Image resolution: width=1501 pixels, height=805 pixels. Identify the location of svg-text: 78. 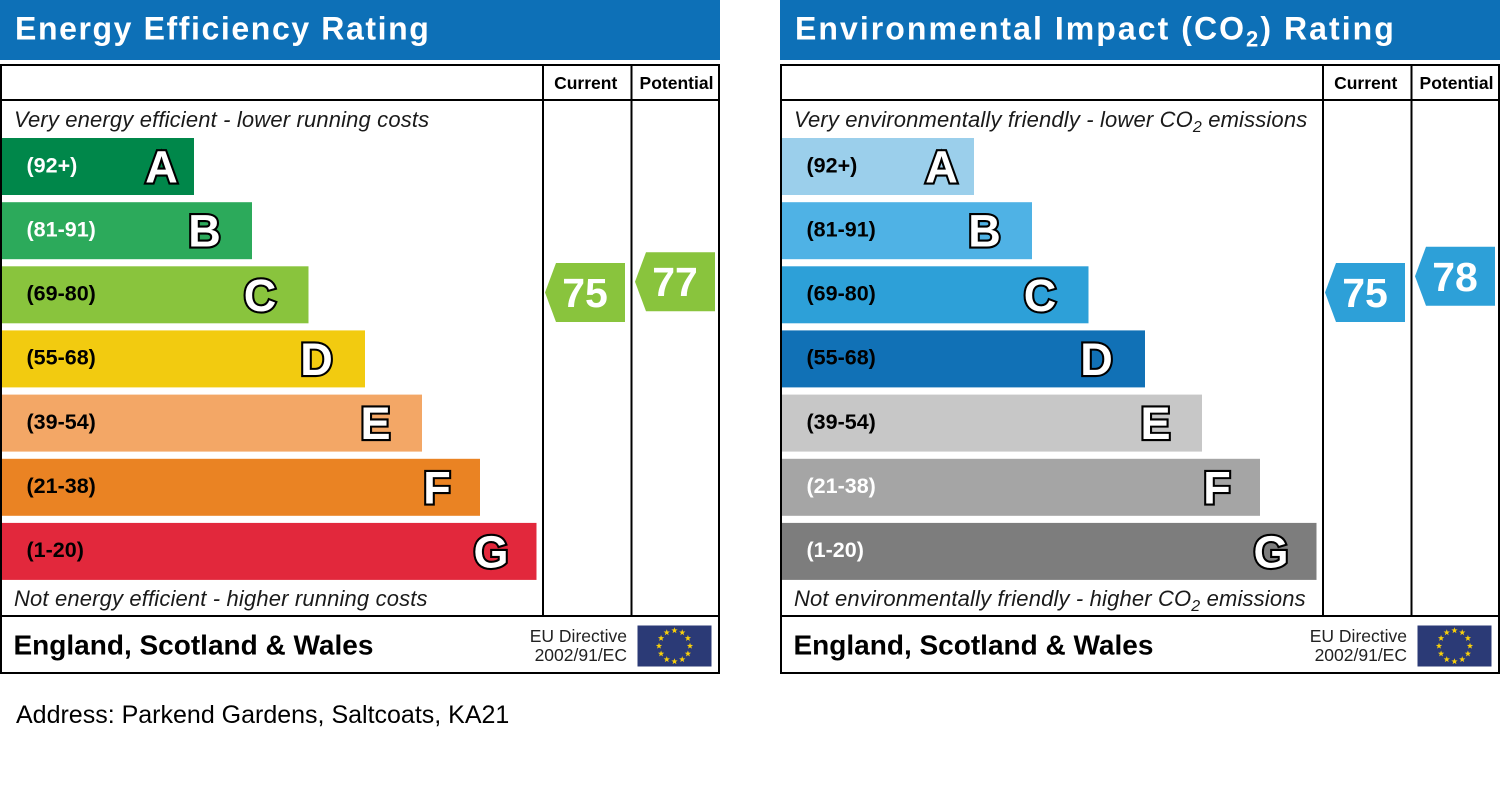
(1455, 277).